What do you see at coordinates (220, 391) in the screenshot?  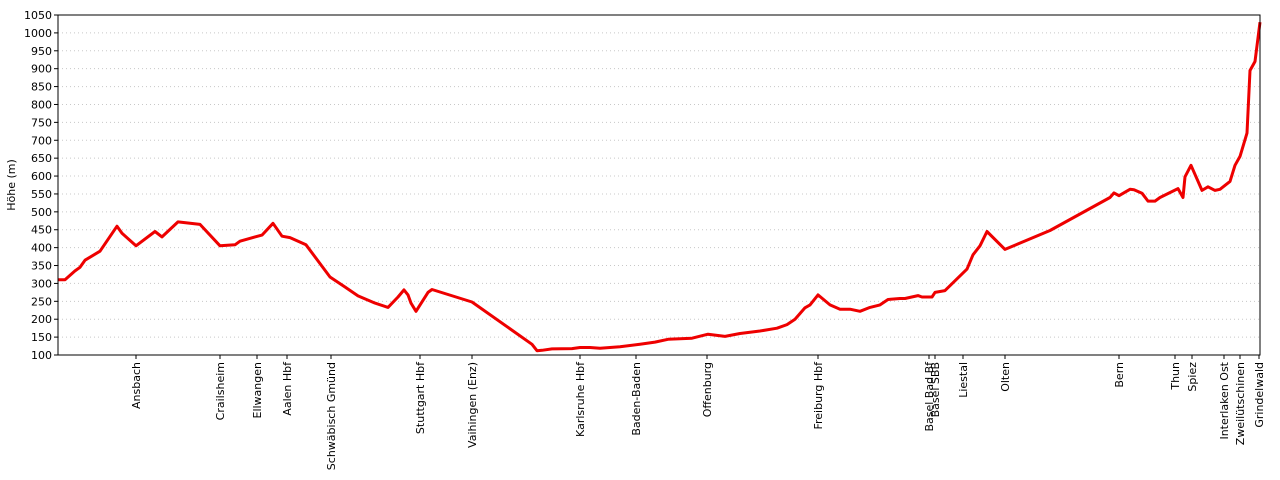 I see `station-label: Crailsheim` at bounding box center [220, 391].